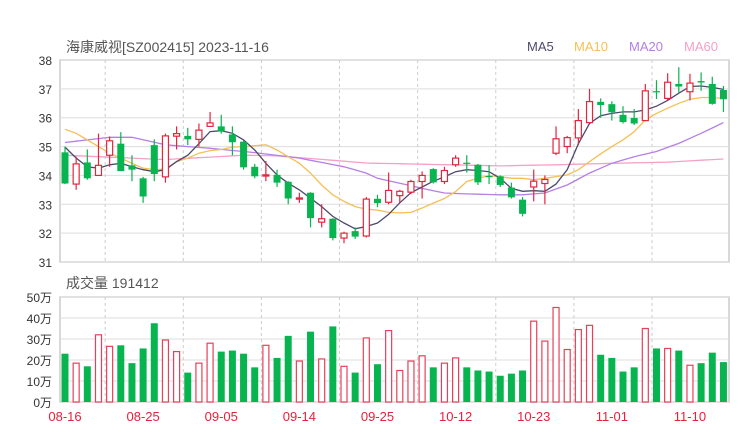 The width and height of the screenshot is (740, 440). What do you see at coordinates (42, 403) in the screenshot?
I see `volume-tick-label: 0万` at bounding box center [42, 403].